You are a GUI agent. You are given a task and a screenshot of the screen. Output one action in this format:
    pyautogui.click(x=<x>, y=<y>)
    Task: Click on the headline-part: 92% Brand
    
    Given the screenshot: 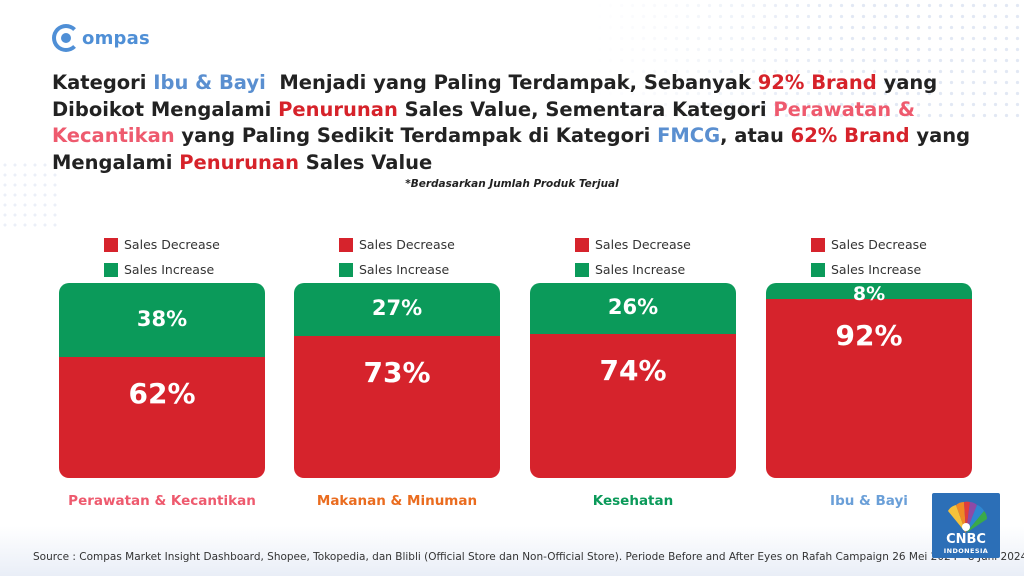 What is the action you would take?
    pyautogui.click(x=817, y=82)
    